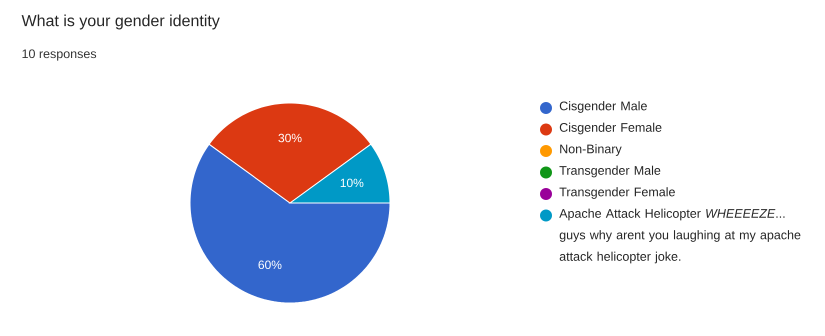  Describe the element at coordinates (121, 22) in the screenshot. I see `chart-title: What is your gender identity` at that location.